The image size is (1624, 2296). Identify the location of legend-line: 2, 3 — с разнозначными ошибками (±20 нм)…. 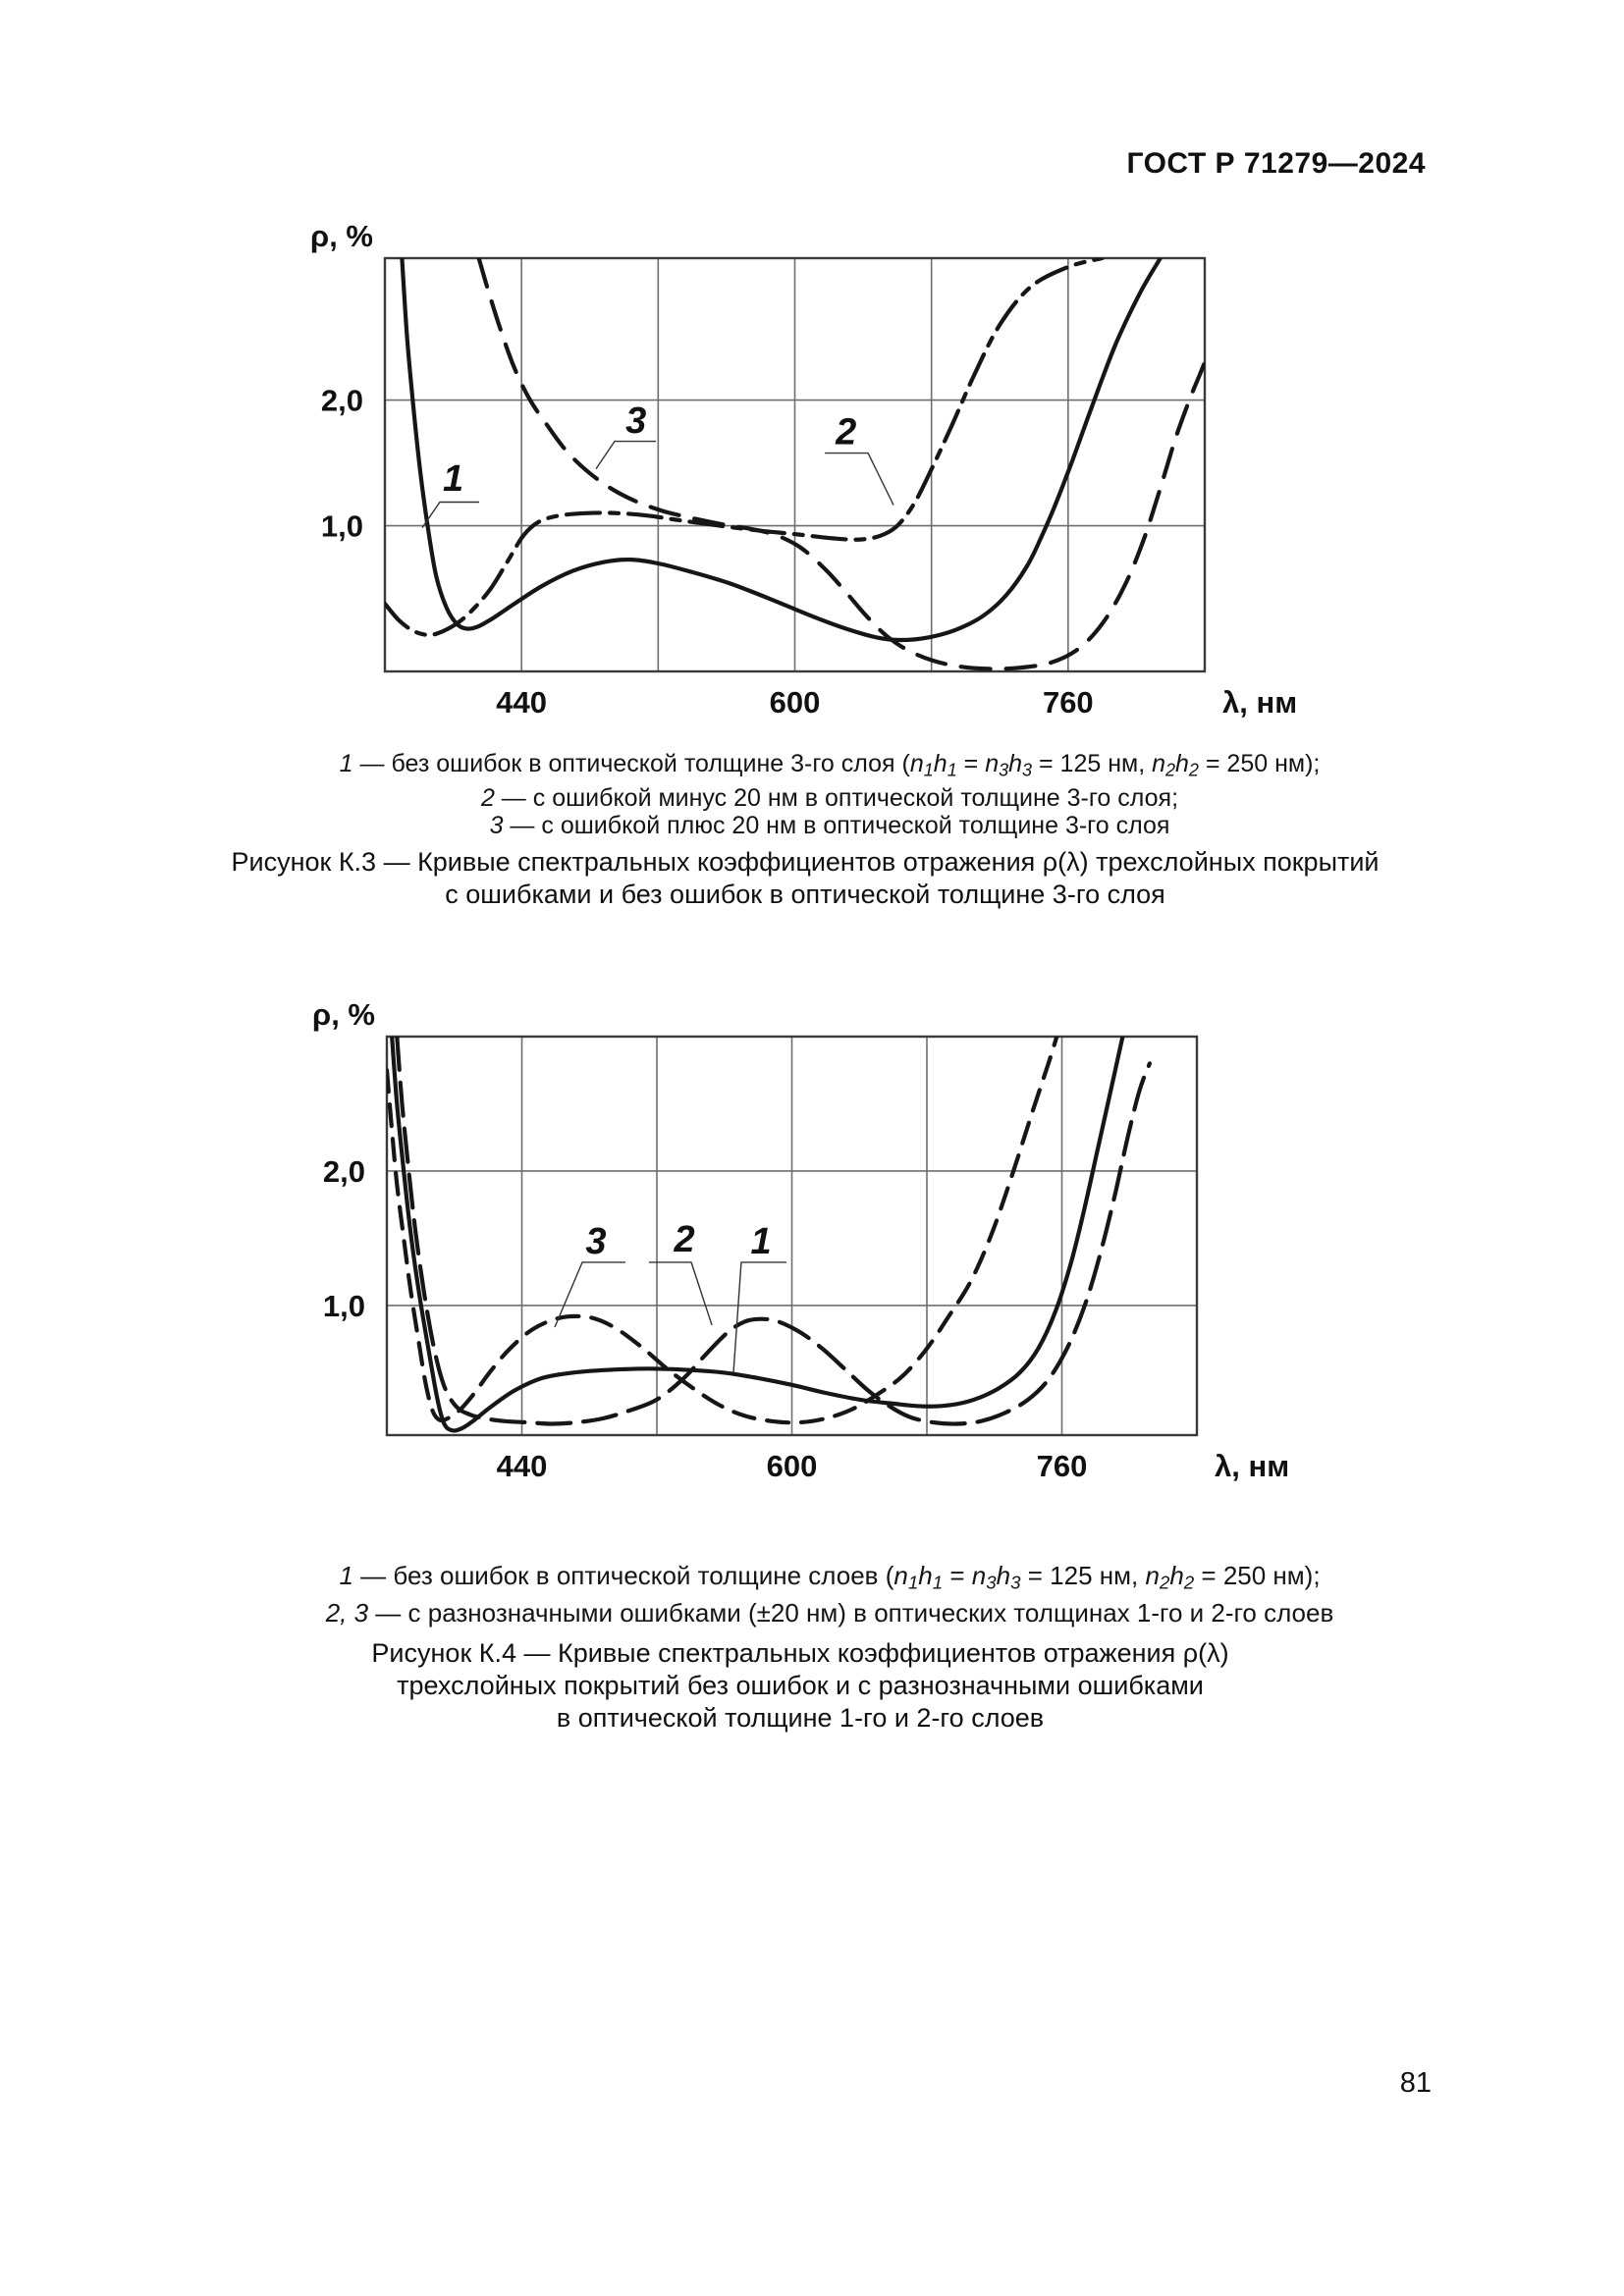
(830, 1613).